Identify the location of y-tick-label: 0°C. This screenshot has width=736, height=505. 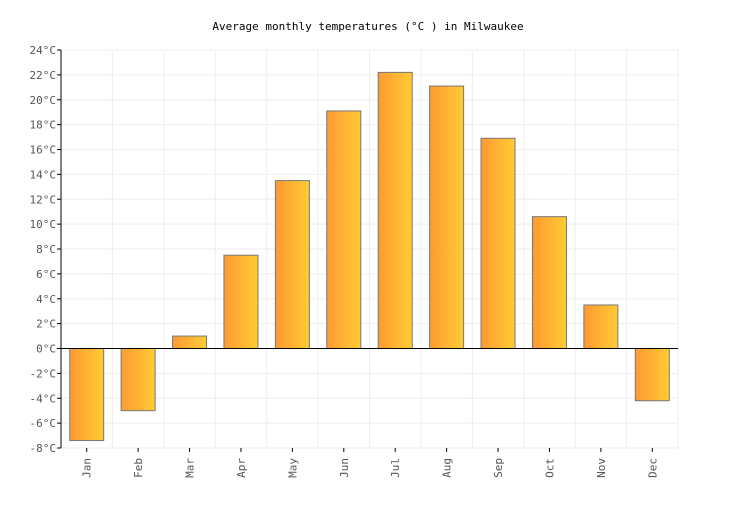
(46, 349).